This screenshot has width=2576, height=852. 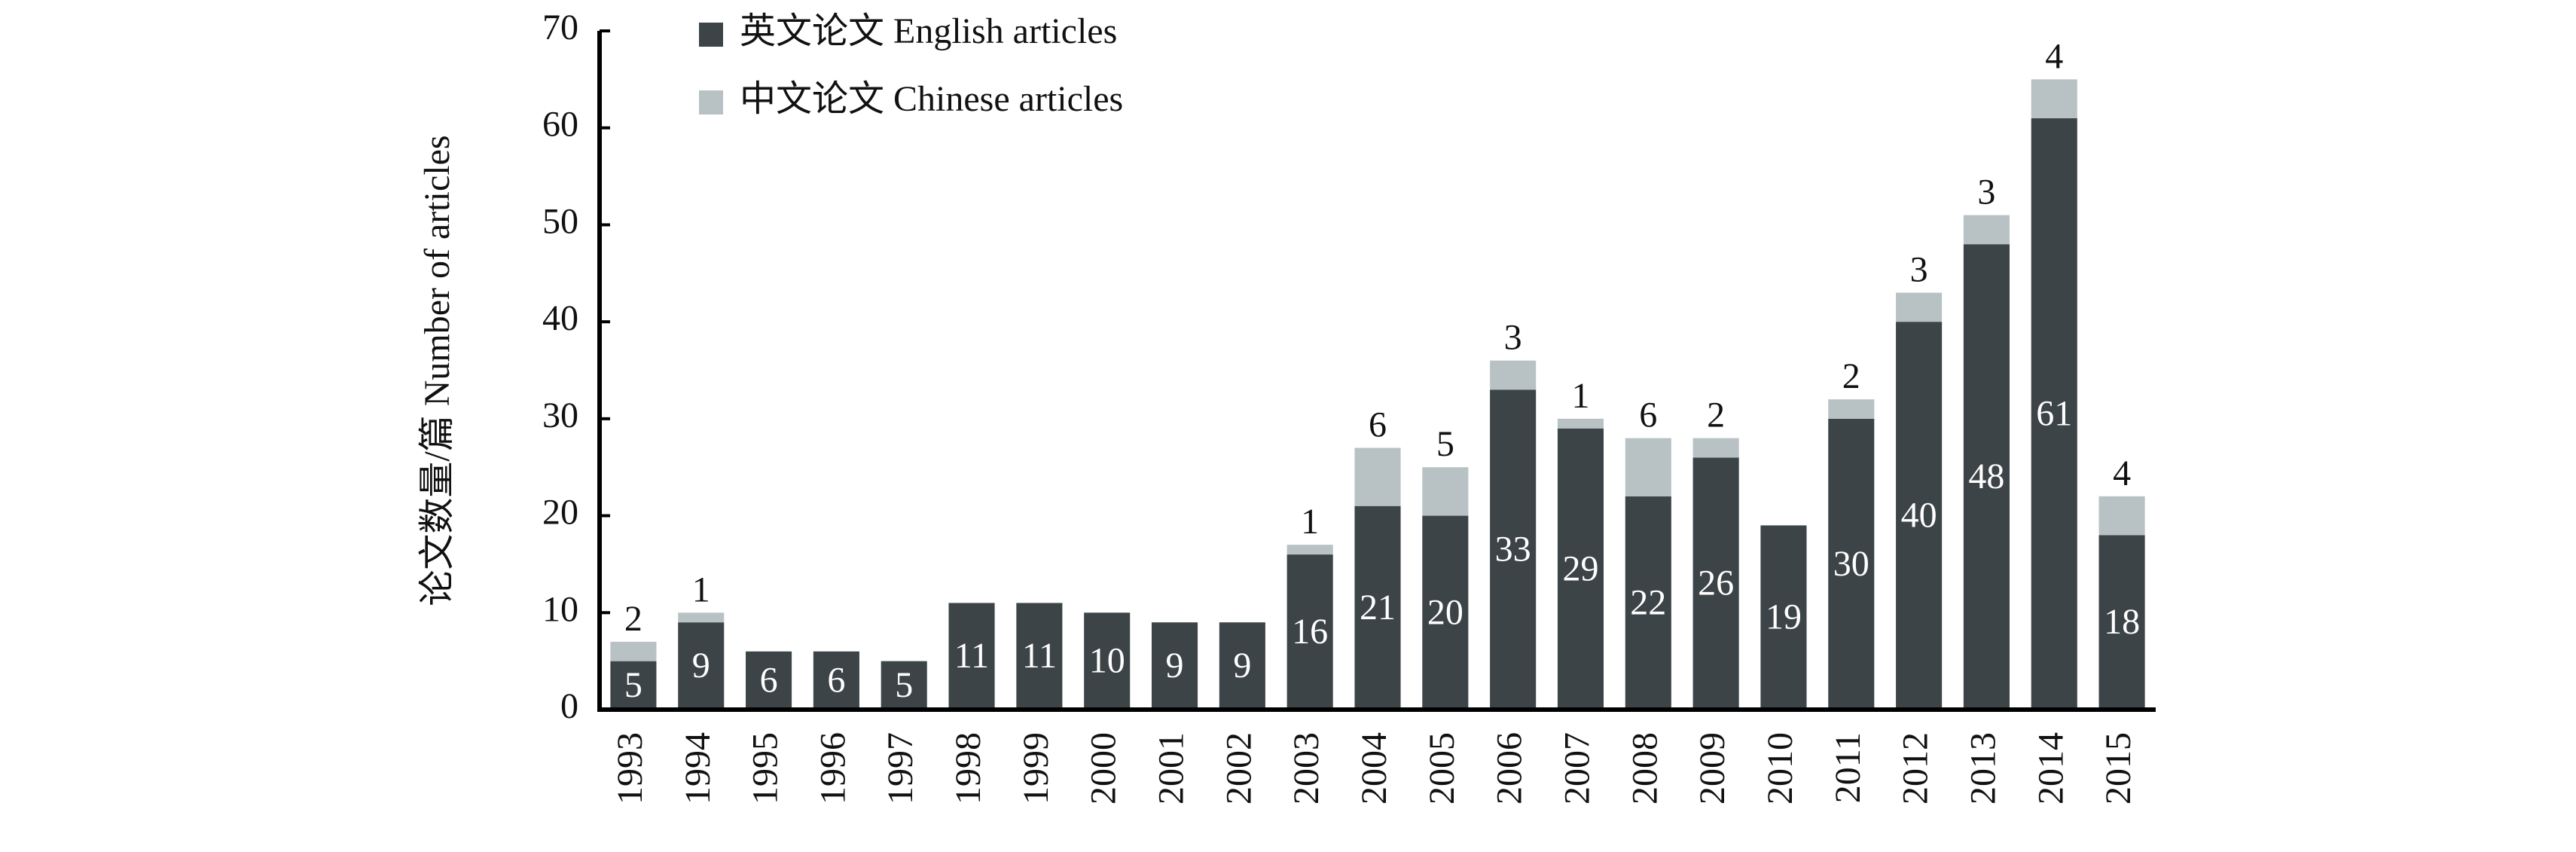 I want to click on y-tick-label: 70, so click(x=560, y=27).